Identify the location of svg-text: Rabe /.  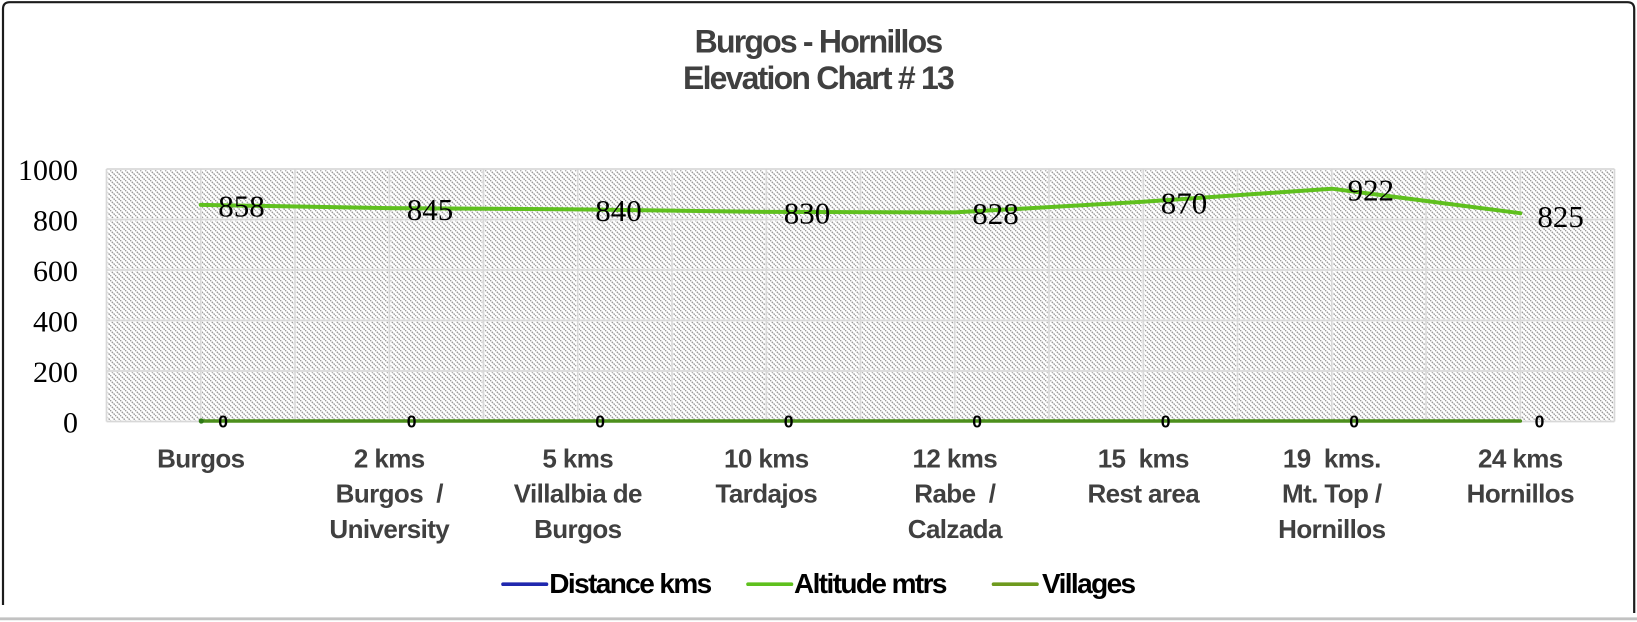
(954, 493).